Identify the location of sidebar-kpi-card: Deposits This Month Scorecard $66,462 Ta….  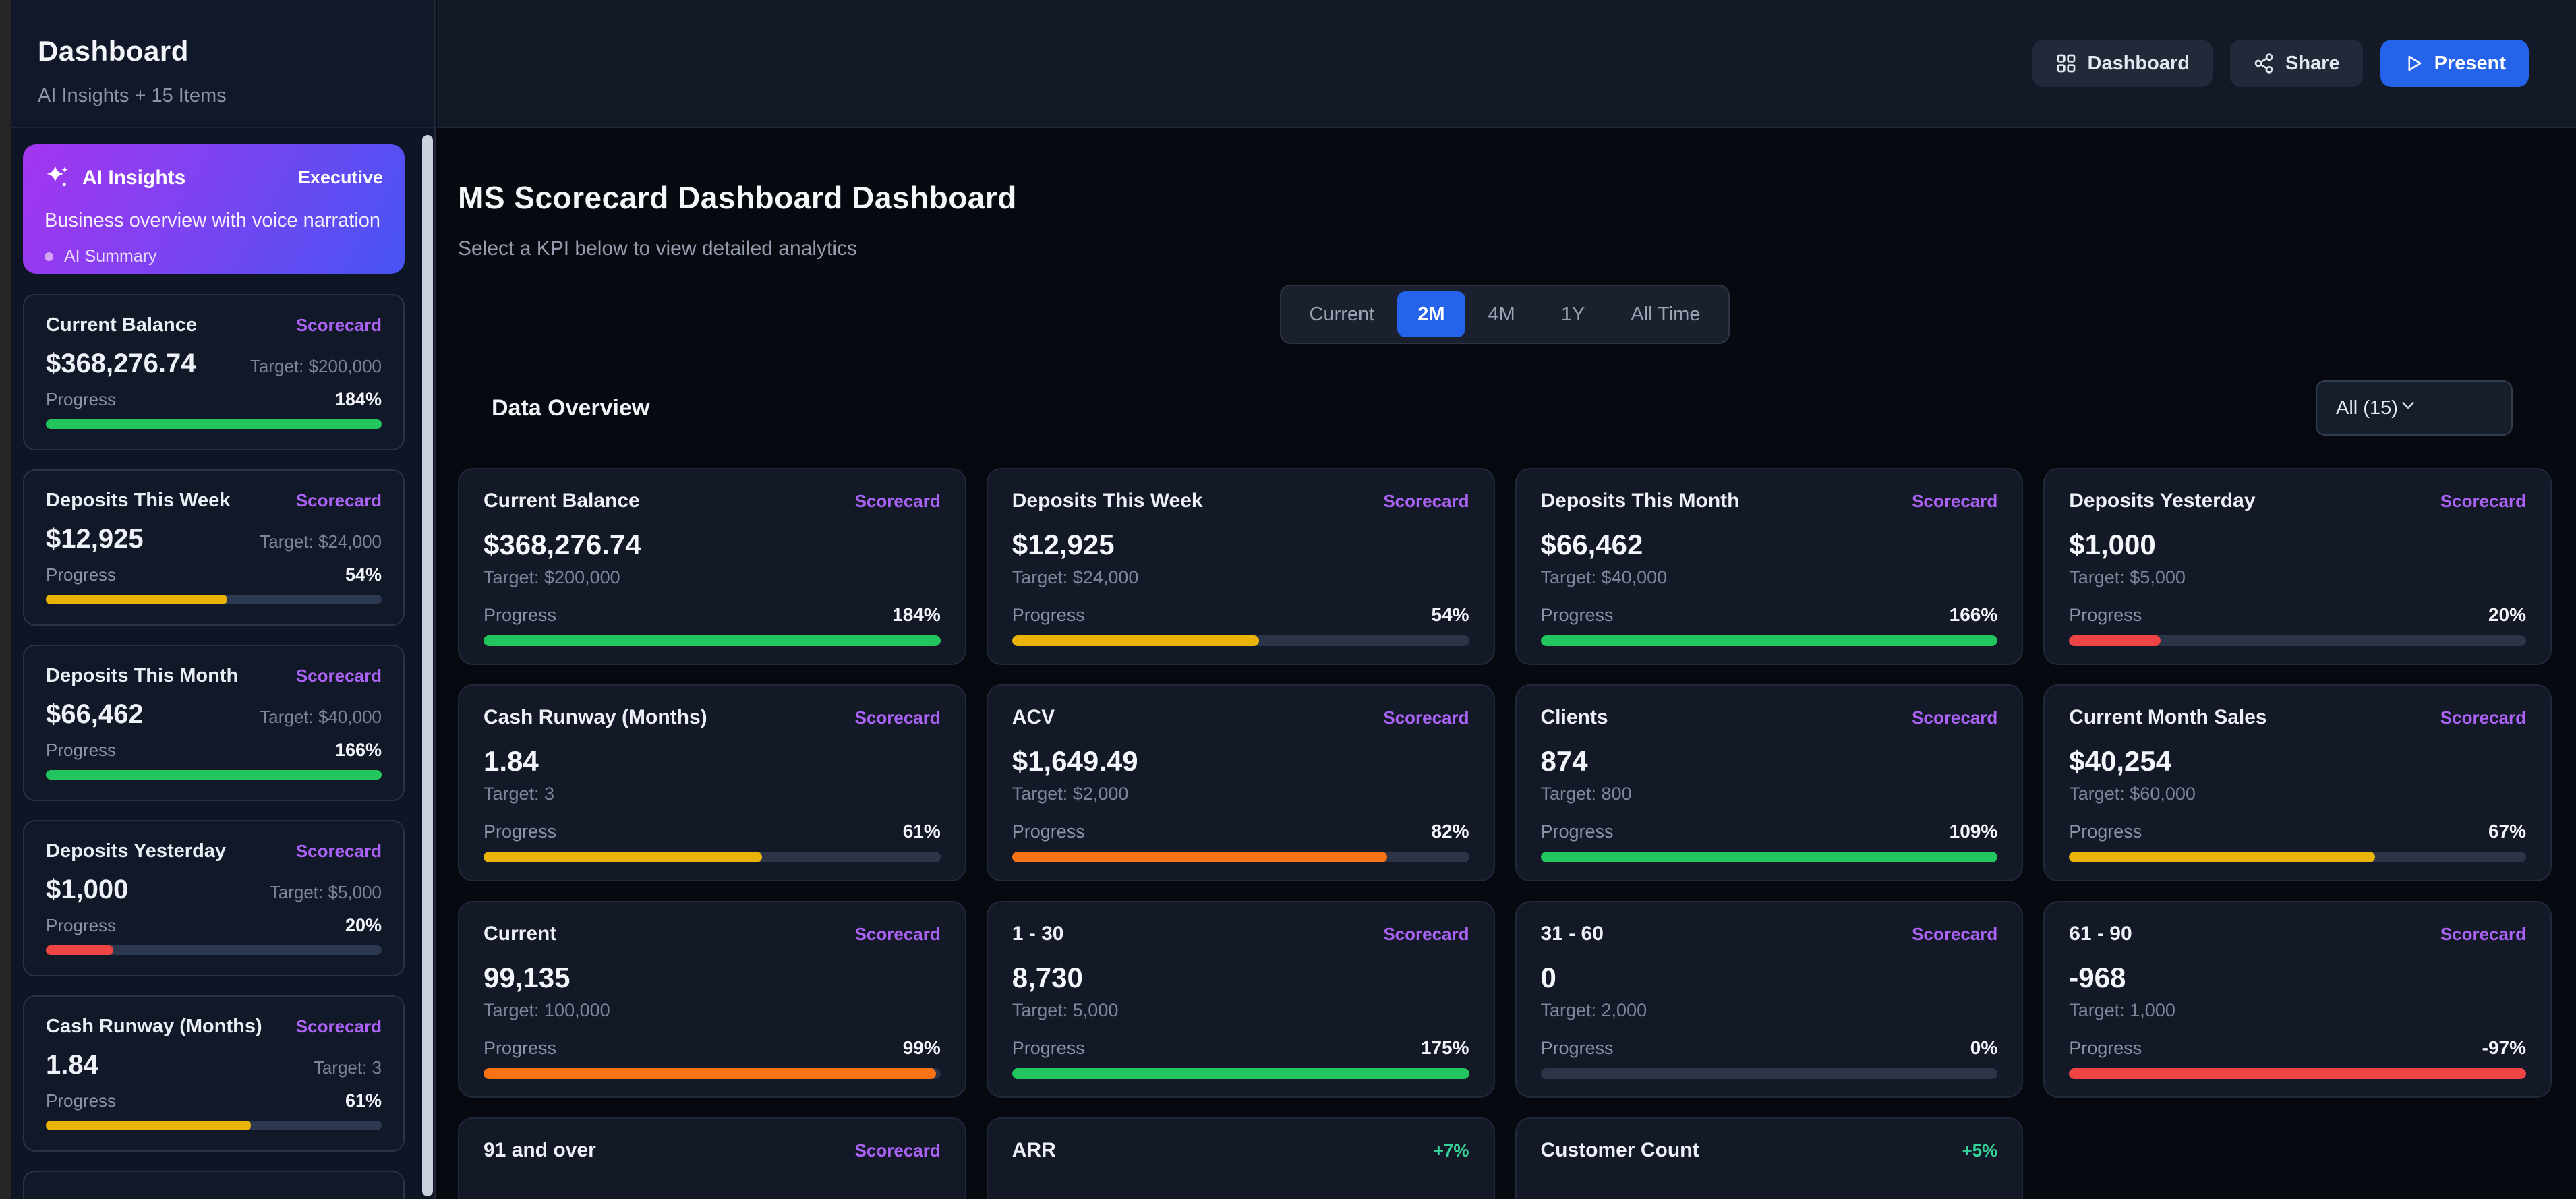
(214, 723).